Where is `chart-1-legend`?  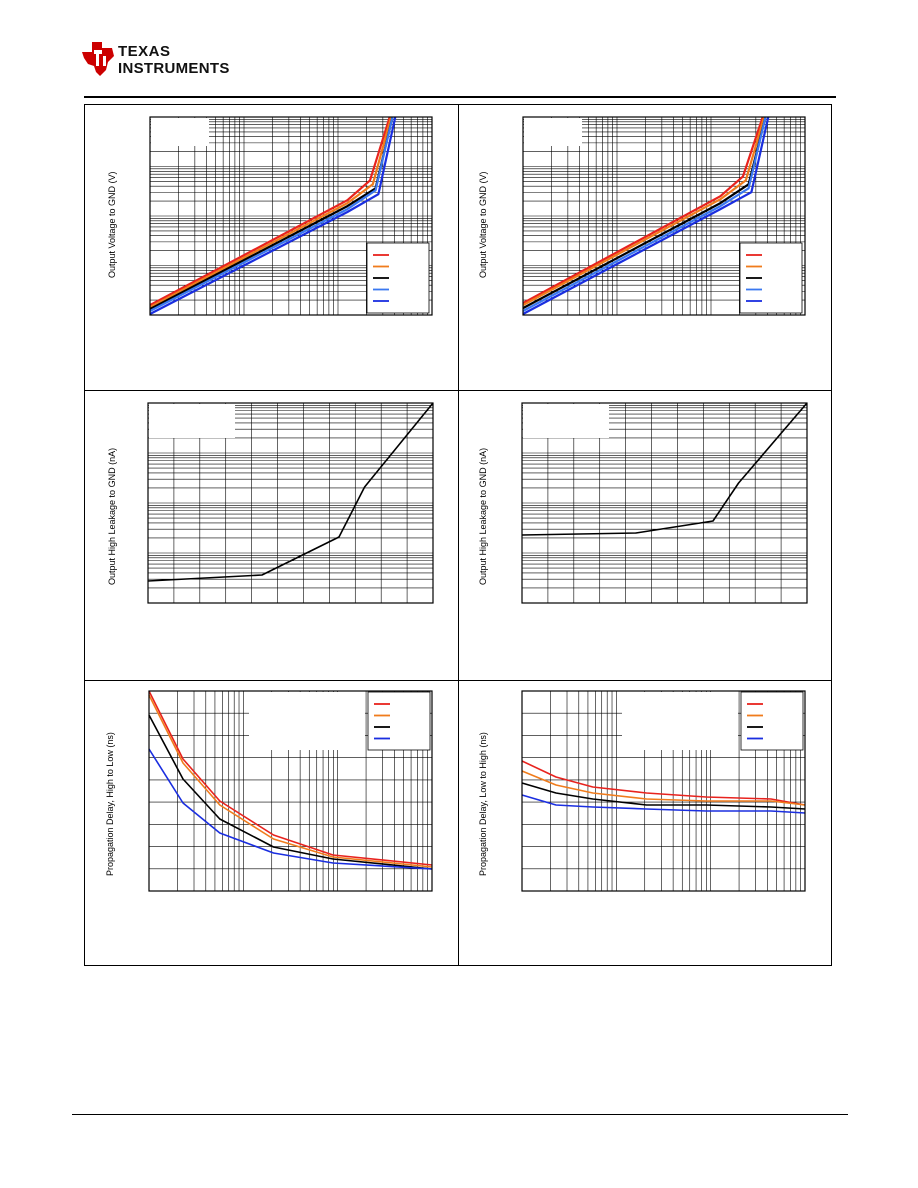 chart-1-legend is located at coordinates (398, 278).